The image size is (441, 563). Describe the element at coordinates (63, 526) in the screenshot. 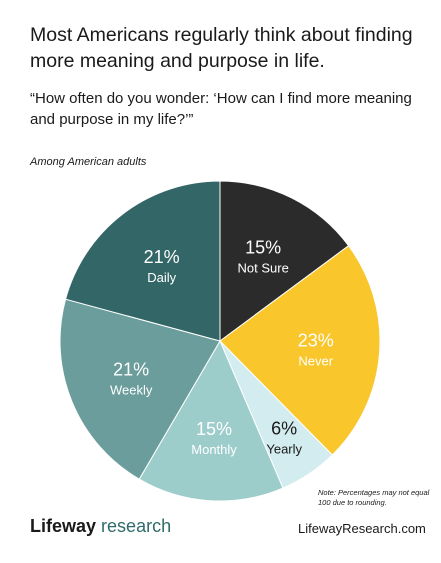

I see `logo-brand: Lifeway` at that location.